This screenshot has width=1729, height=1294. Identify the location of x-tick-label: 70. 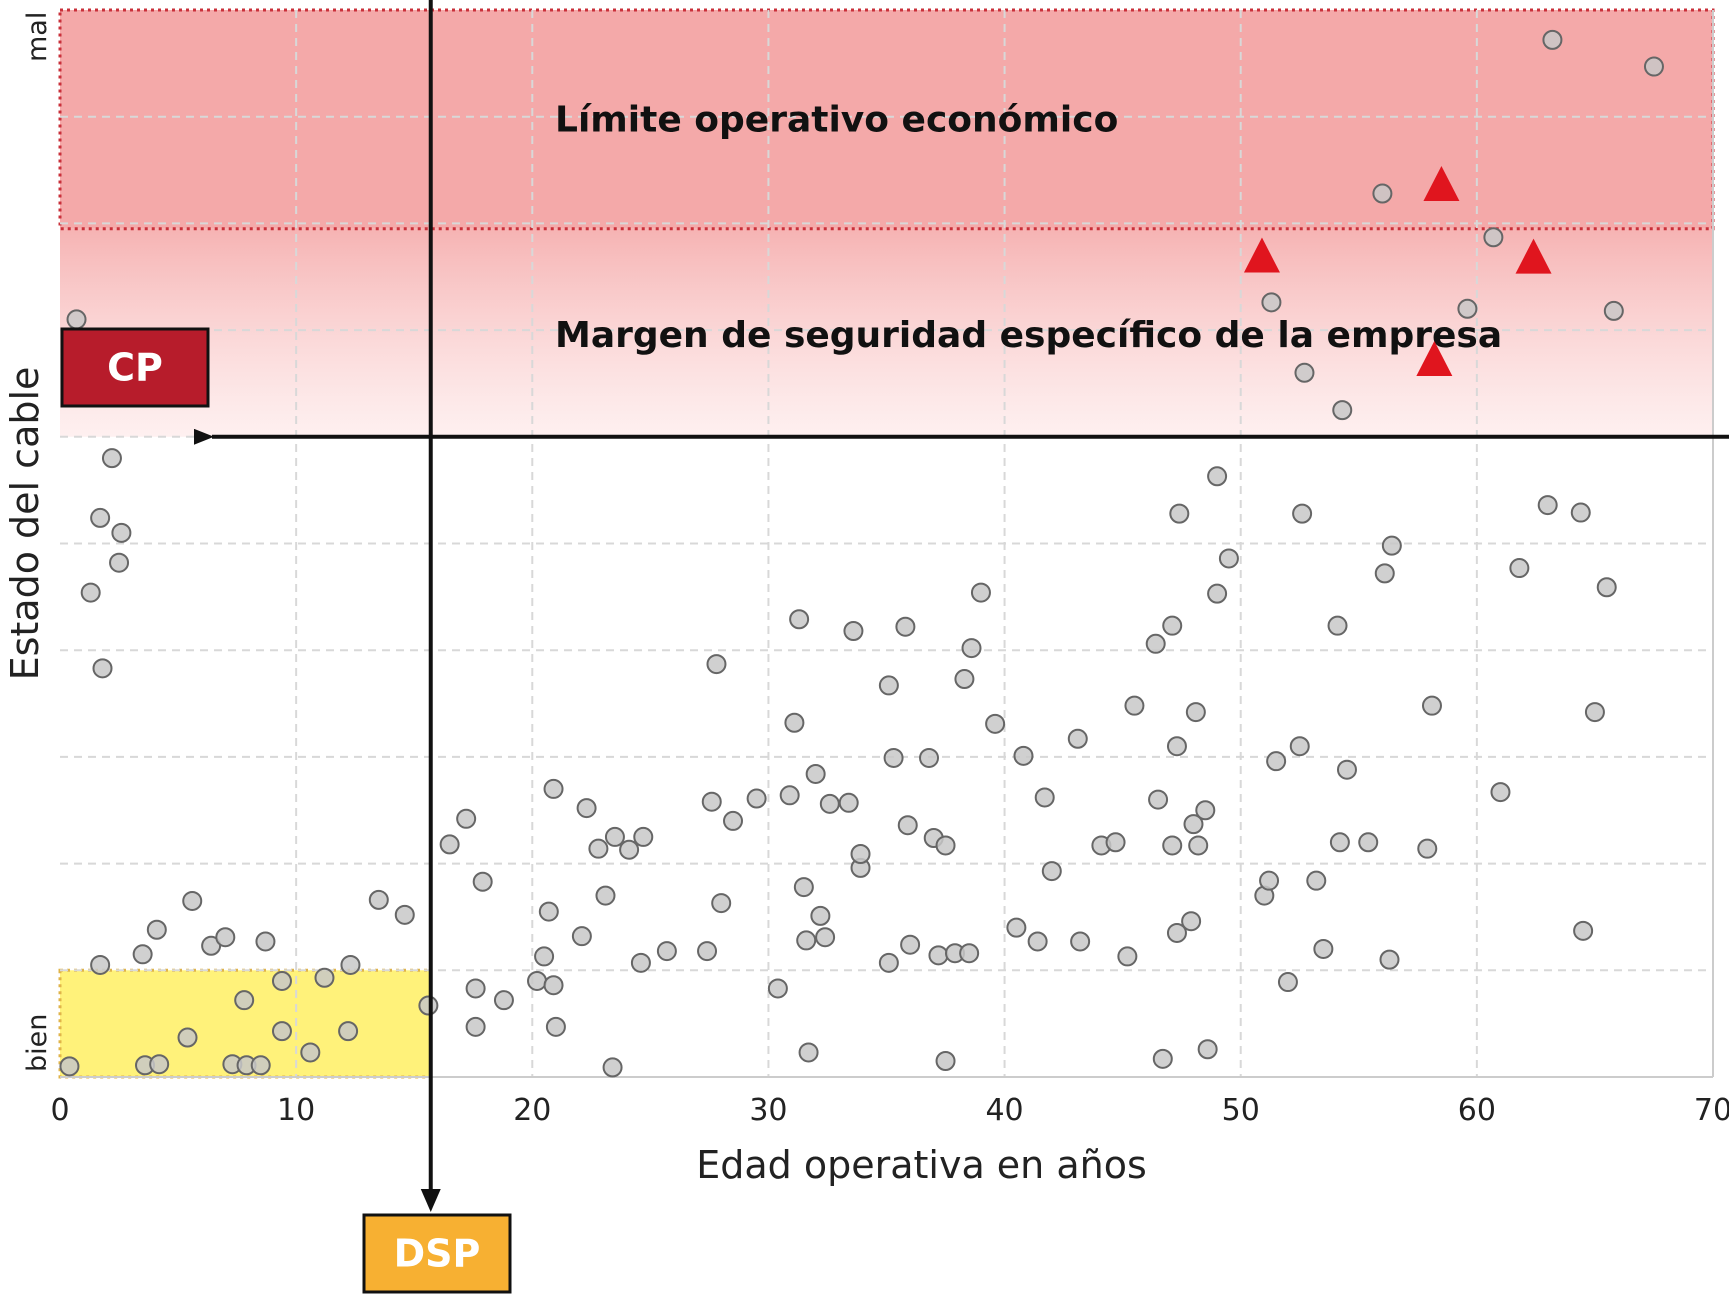
(1711, 1110).